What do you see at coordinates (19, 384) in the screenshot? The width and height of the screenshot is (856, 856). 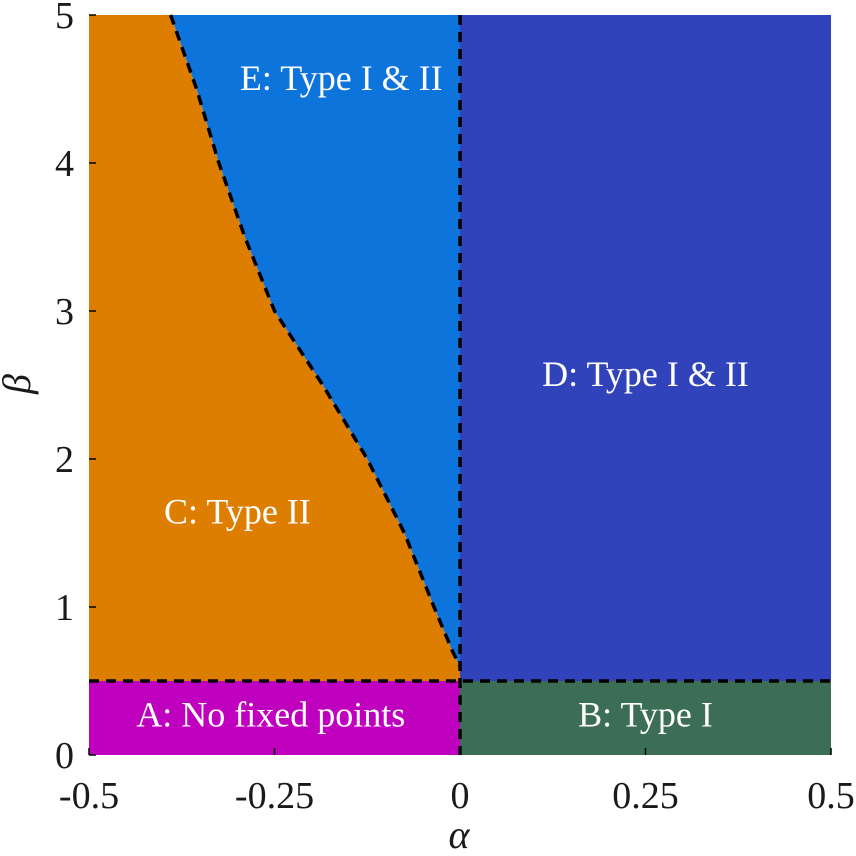 I see `y-axis-label: β` at bounding box center [19, 384].